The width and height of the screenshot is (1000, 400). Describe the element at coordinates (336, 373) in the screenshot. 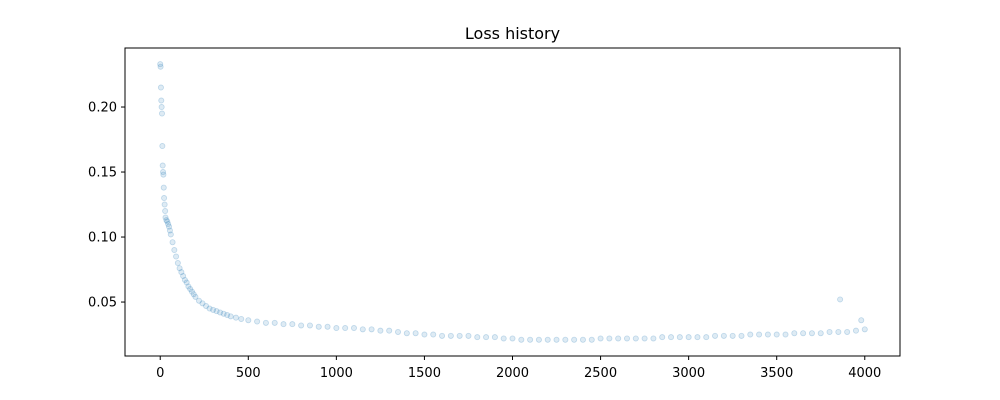

I see `x-tick-label: 1000` at that location.